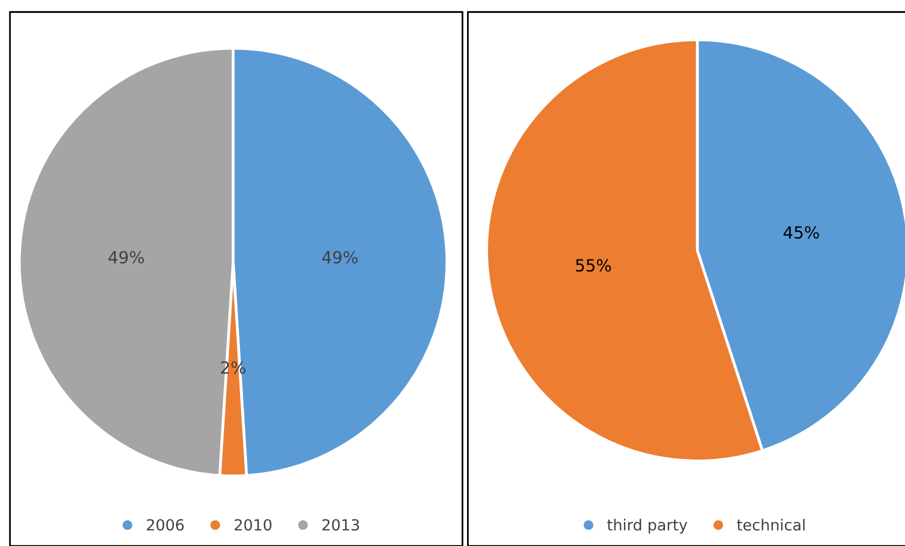  Describe the element at coordinates (340, 525) in the screenshot. I see `legend-label: 2013` at that location.